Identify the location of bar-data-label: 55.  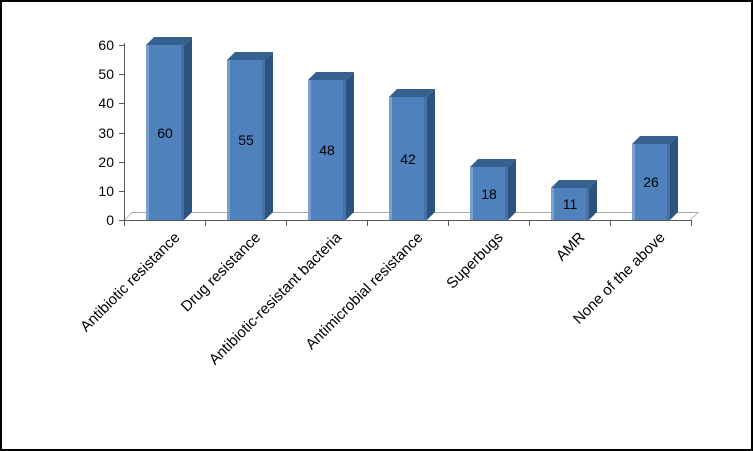
(246, 140).